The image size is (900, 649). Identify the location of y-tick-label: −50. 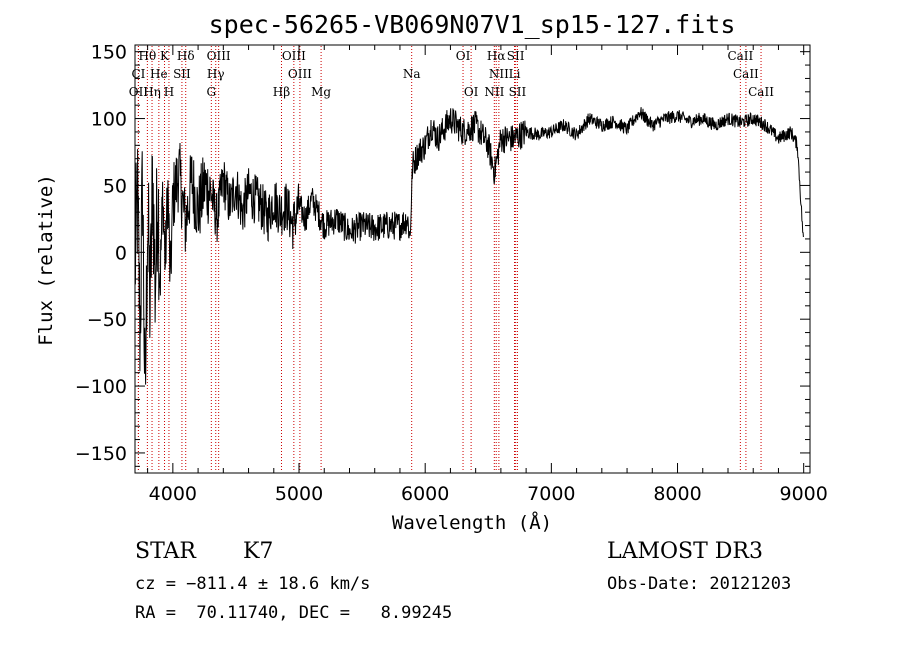
(107, 320).